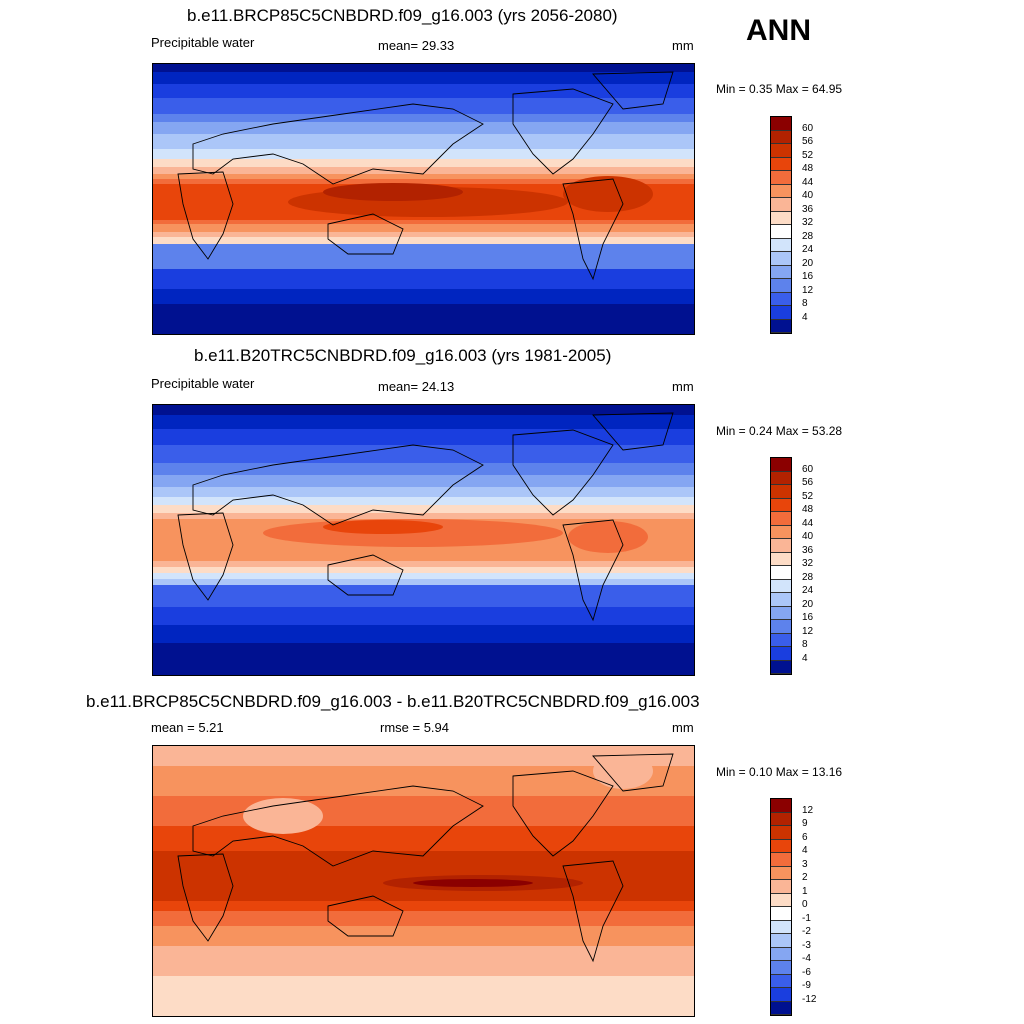  I want to click on difference-map, so click(423, 881).